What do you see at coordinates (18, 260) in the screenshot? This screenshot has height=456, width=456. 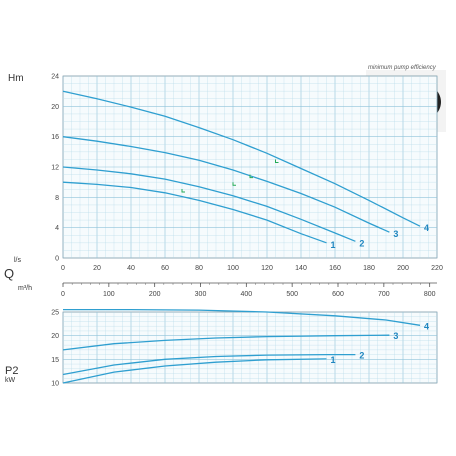 I see `flow-ls-label: l/s` at bounding box center [18, 260].